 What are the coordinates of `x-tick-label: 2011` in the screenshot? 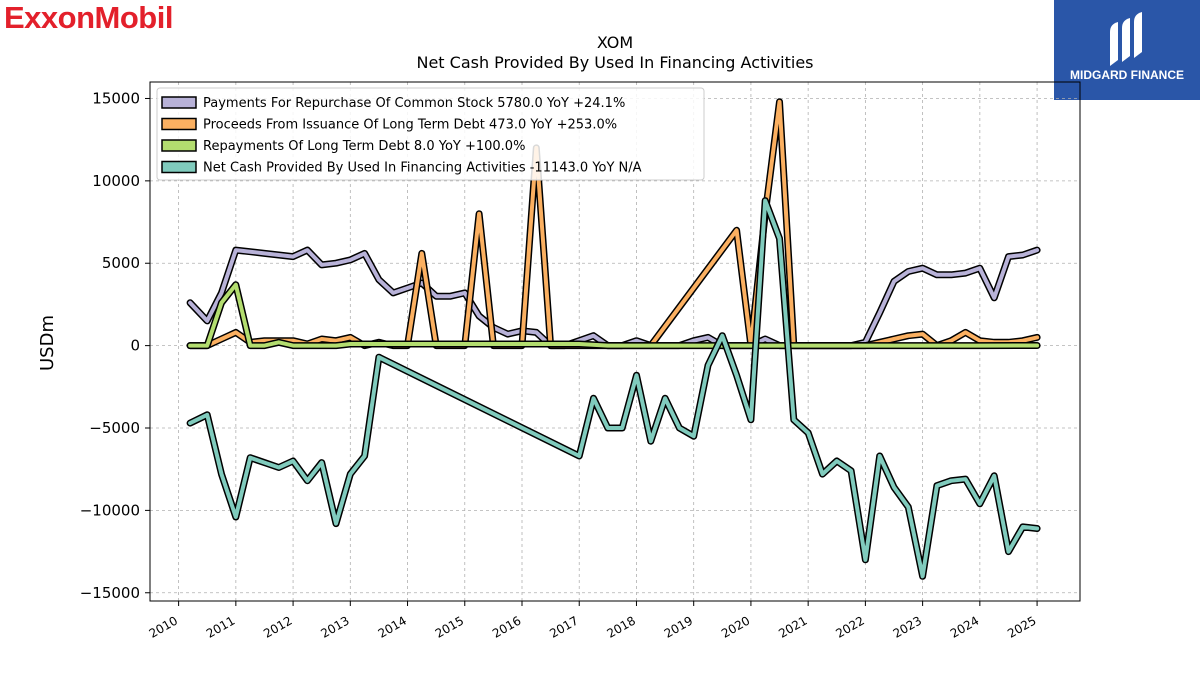 It's located at (220, 626).